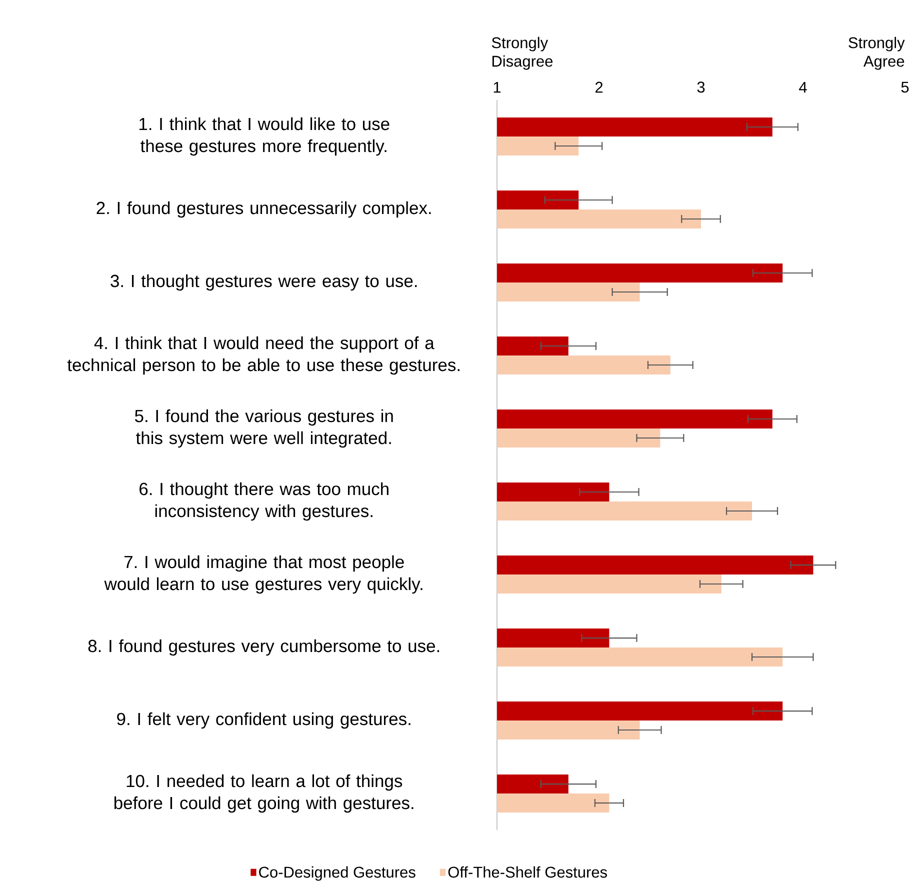 The width and height of the screenshot is (922, 886). I want to click on x-tick-label: 2, so click(599, 87).